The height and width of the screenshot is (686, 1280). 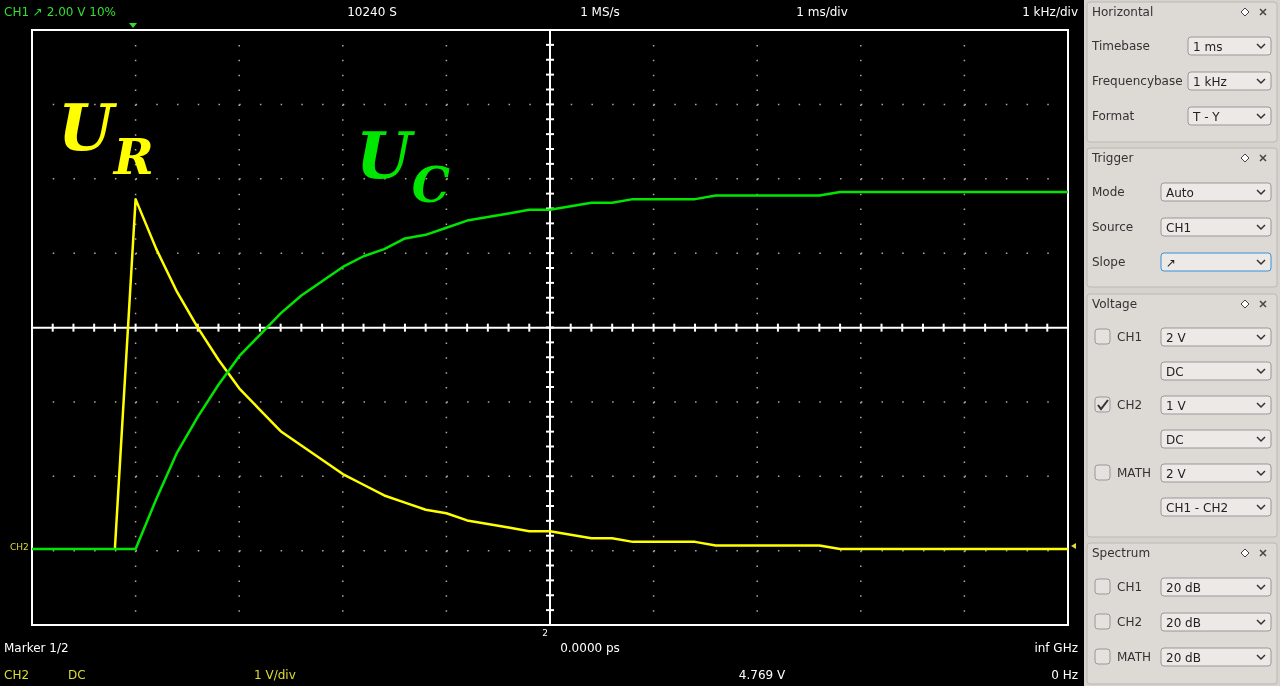 What do you see at coordinates (1050, 12) in the screenshot?
I see `text: 1 kHz/div` at bounding box center [1050, 12].